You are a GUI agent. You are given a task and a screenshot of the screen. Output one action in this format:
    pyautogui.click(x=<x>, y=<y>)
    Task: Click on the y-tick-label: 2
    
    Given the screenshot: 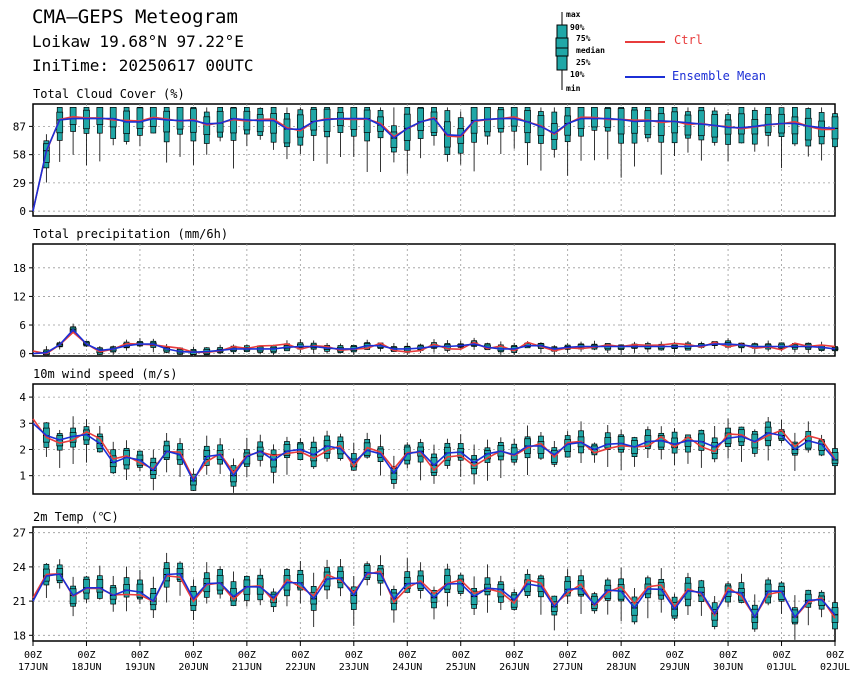 What is the action you would take?
    pyautogui.click(x=22, y=449)
    